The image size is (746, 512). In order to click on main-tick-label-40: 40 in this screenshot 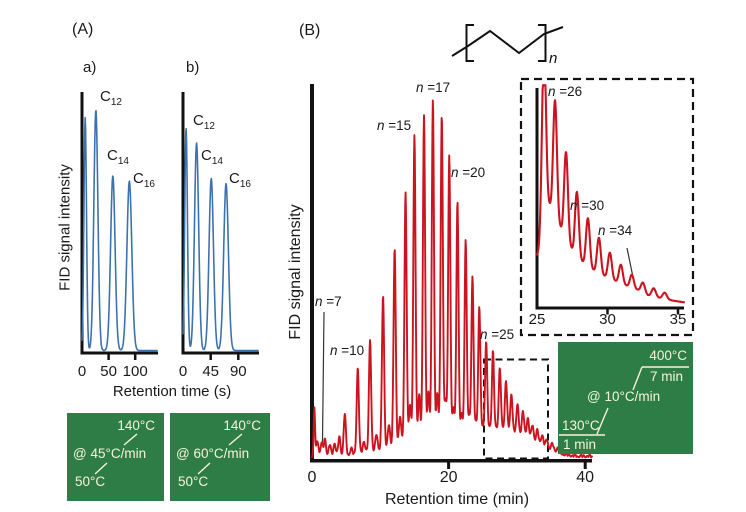, I will do `click(585, 477)`.